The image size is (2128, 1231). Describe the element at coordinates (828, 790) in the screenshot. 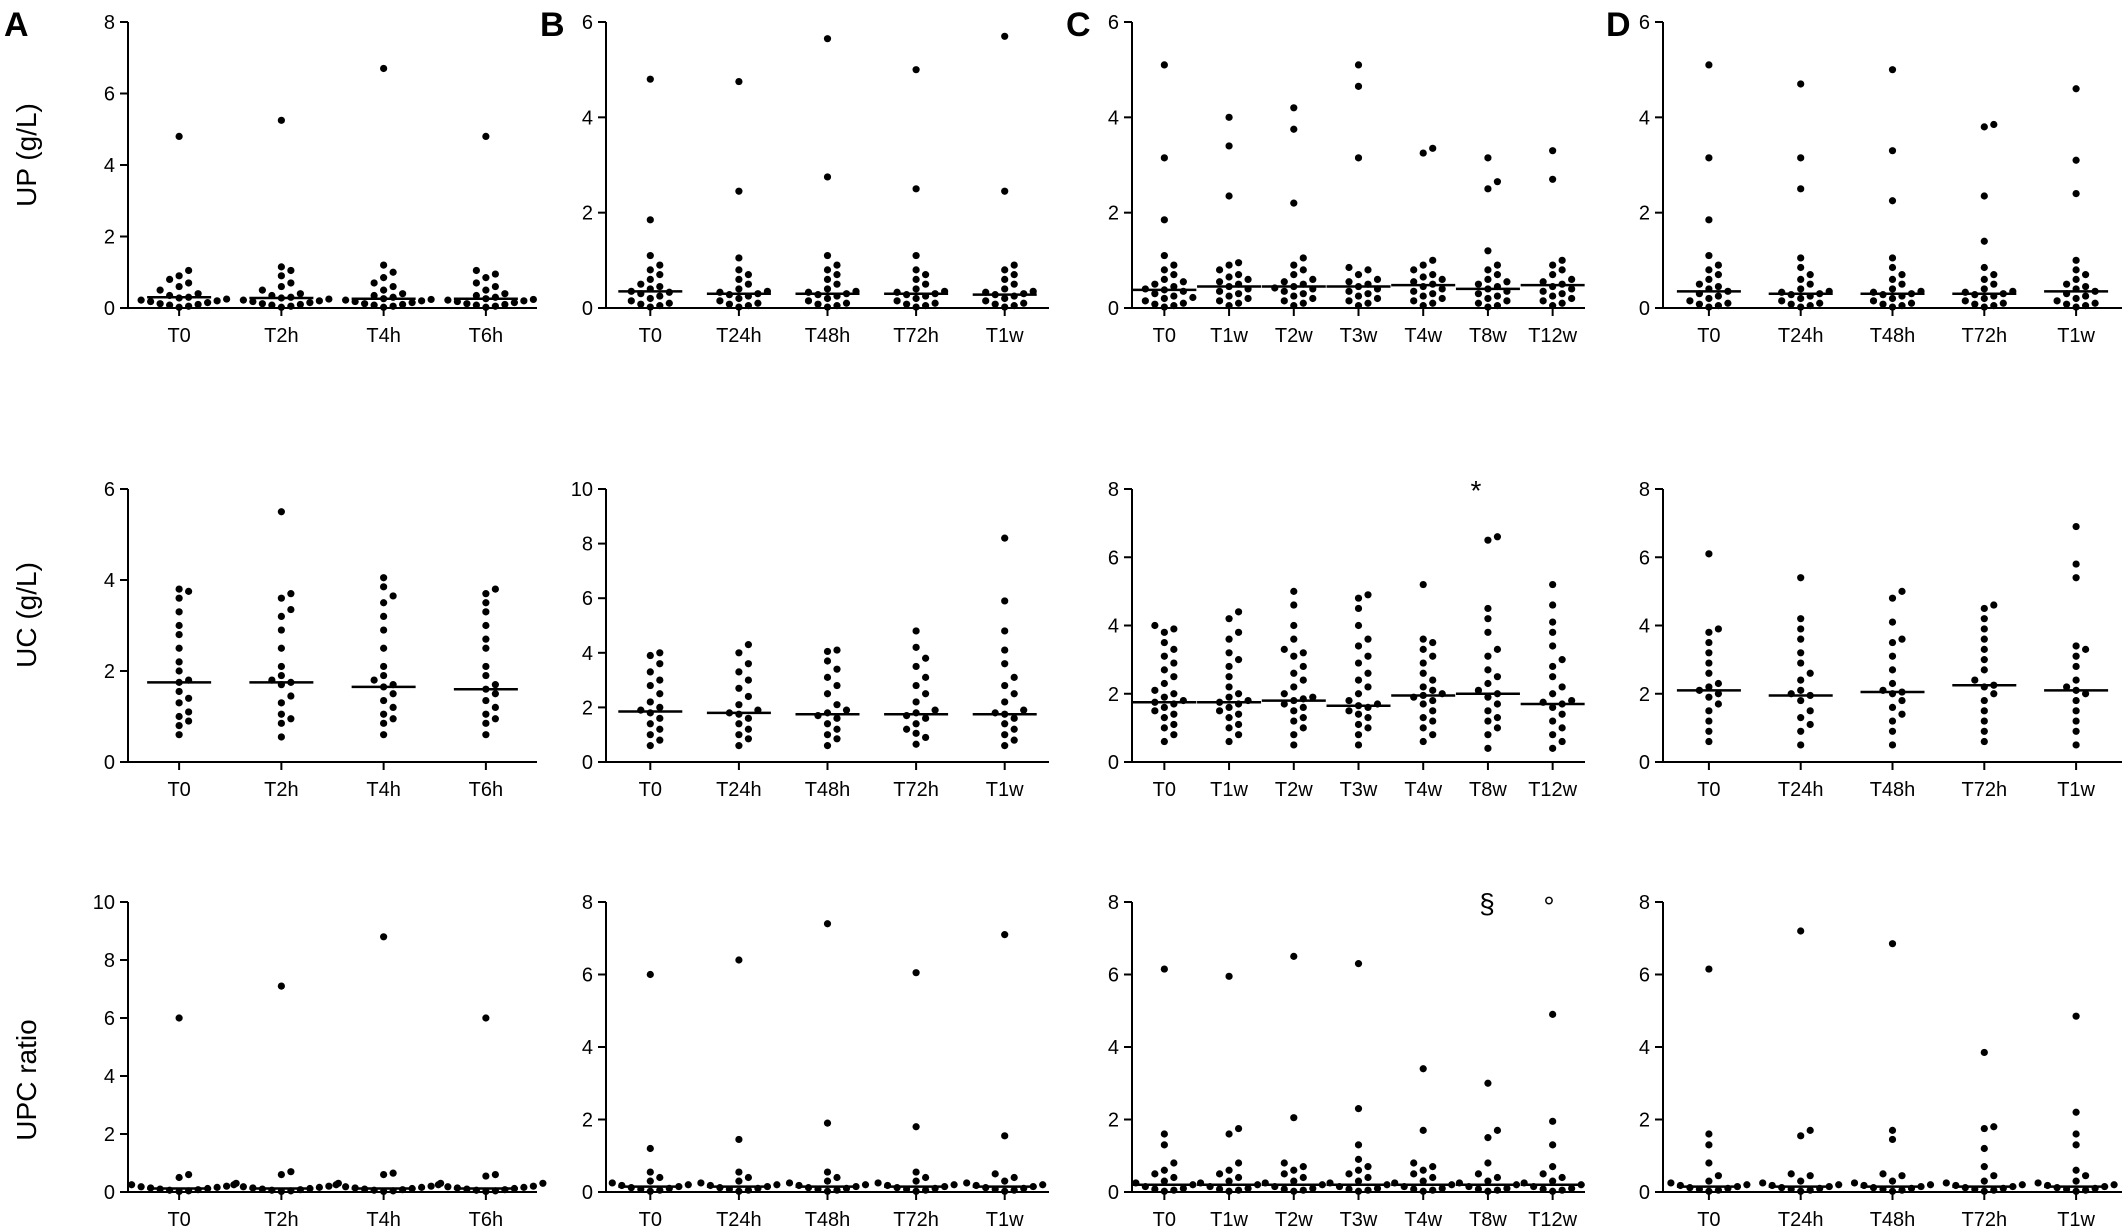

I see `x-tick-label-b-uc: T48h` at that location.